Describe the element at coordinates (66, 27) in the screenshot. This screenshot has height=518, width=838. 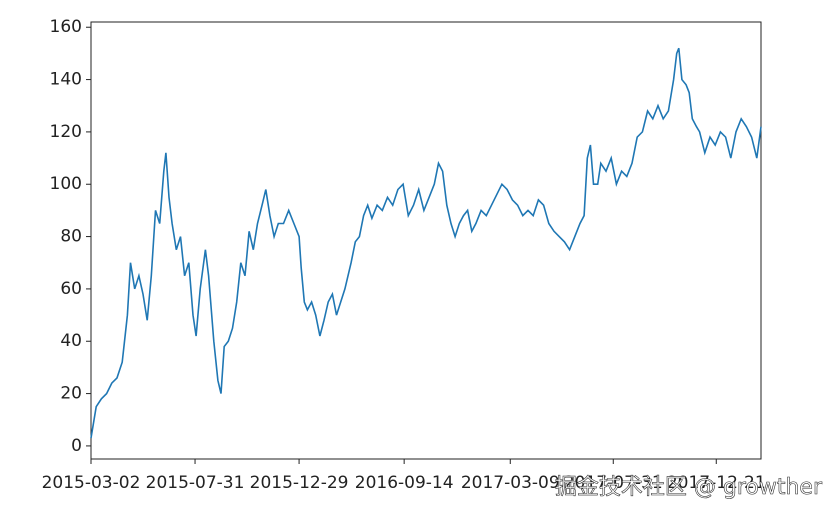
I see `y-tick-label: 160` at that location.